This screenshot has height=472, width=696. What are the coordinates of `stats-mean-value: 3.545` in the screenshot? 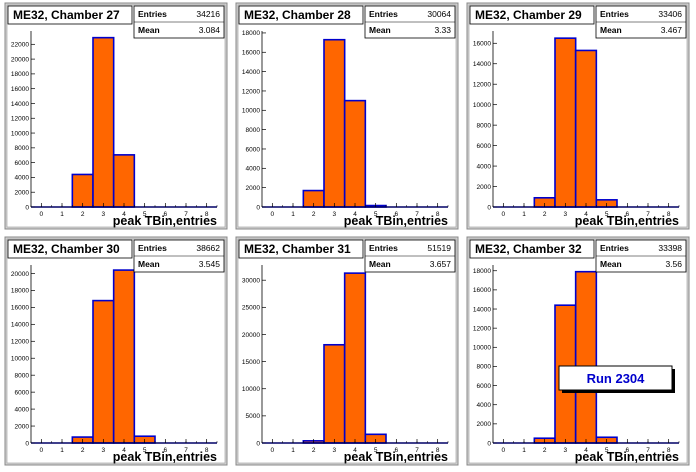 It's located at (210, 264).